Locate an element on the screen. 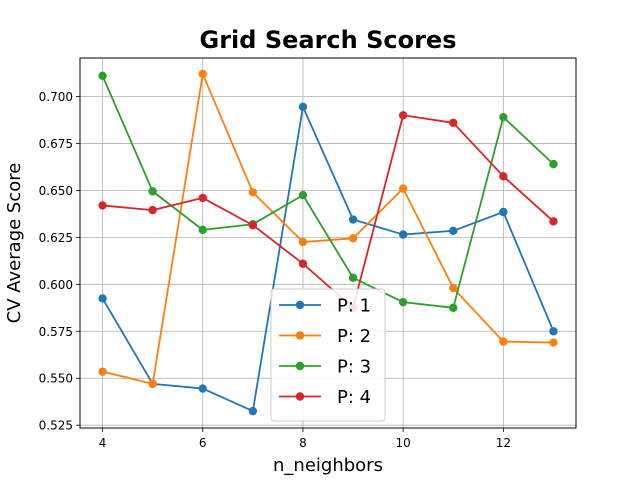 The width and height of the screenshot is (640, 480). y-tick-label: 0.675 is located at coordinates (56, 144).